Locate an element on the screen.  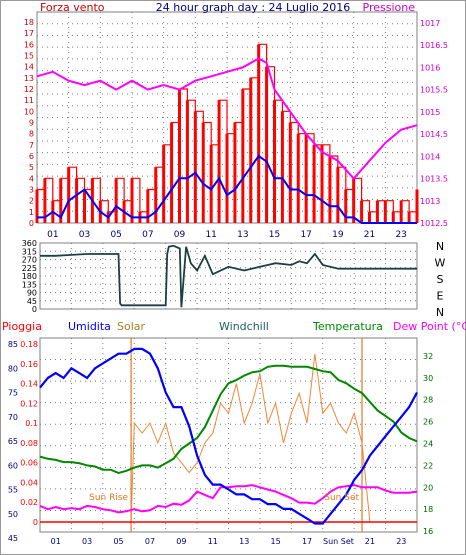
wind-panel-x-tick-label: 07 is located at coordinates (147, 235).